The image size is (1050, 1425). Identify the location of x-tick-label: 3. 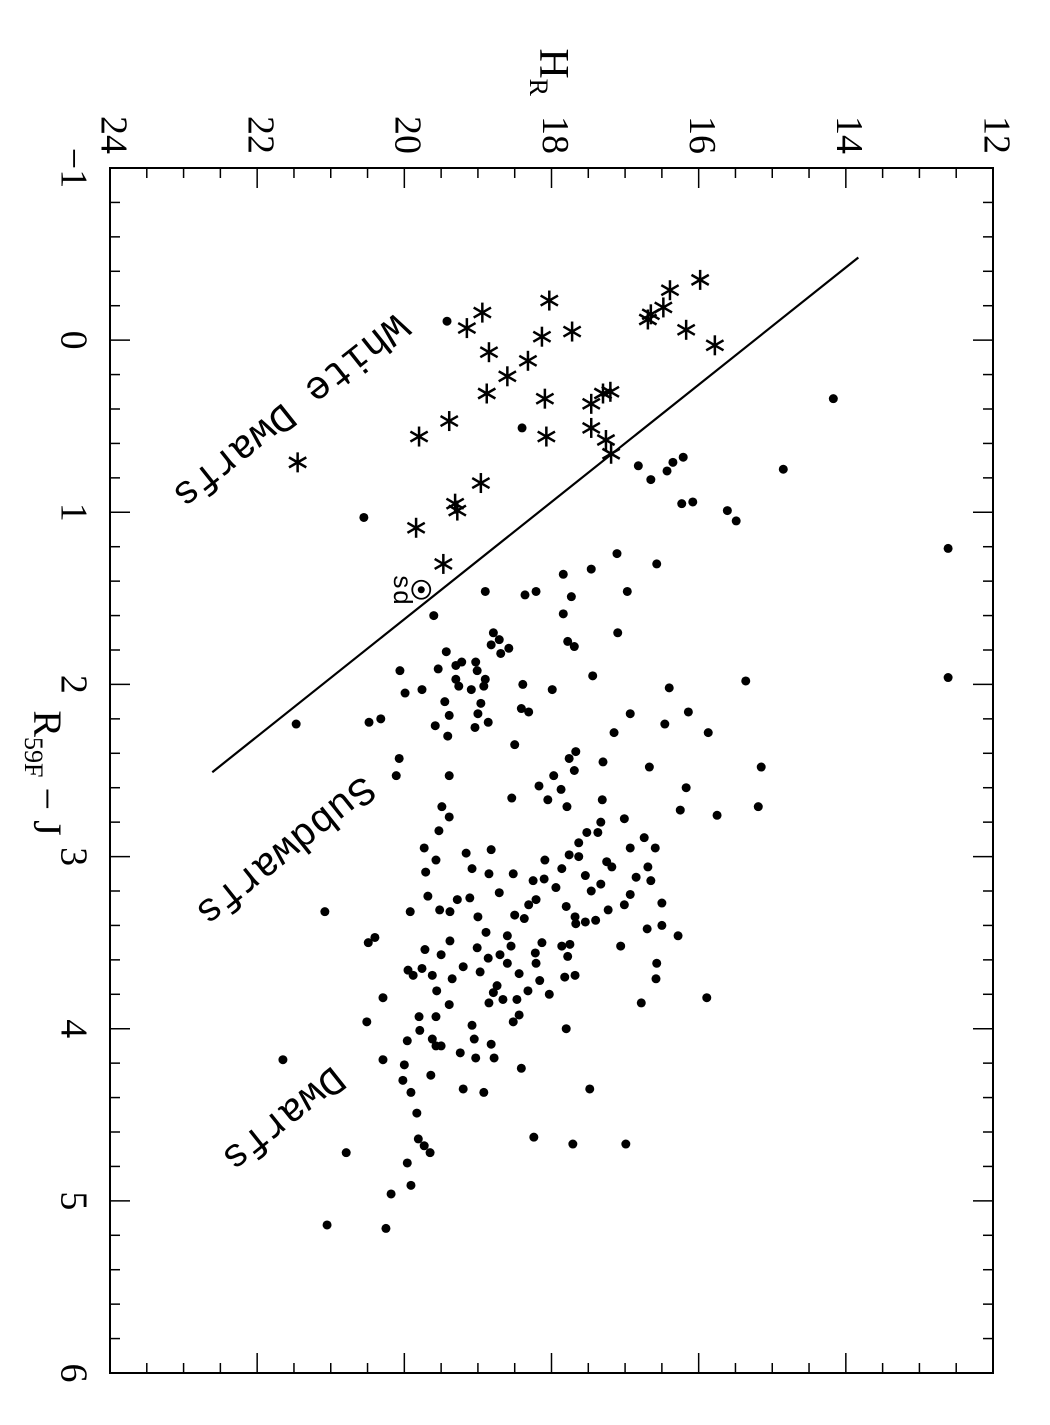
(73, 856).